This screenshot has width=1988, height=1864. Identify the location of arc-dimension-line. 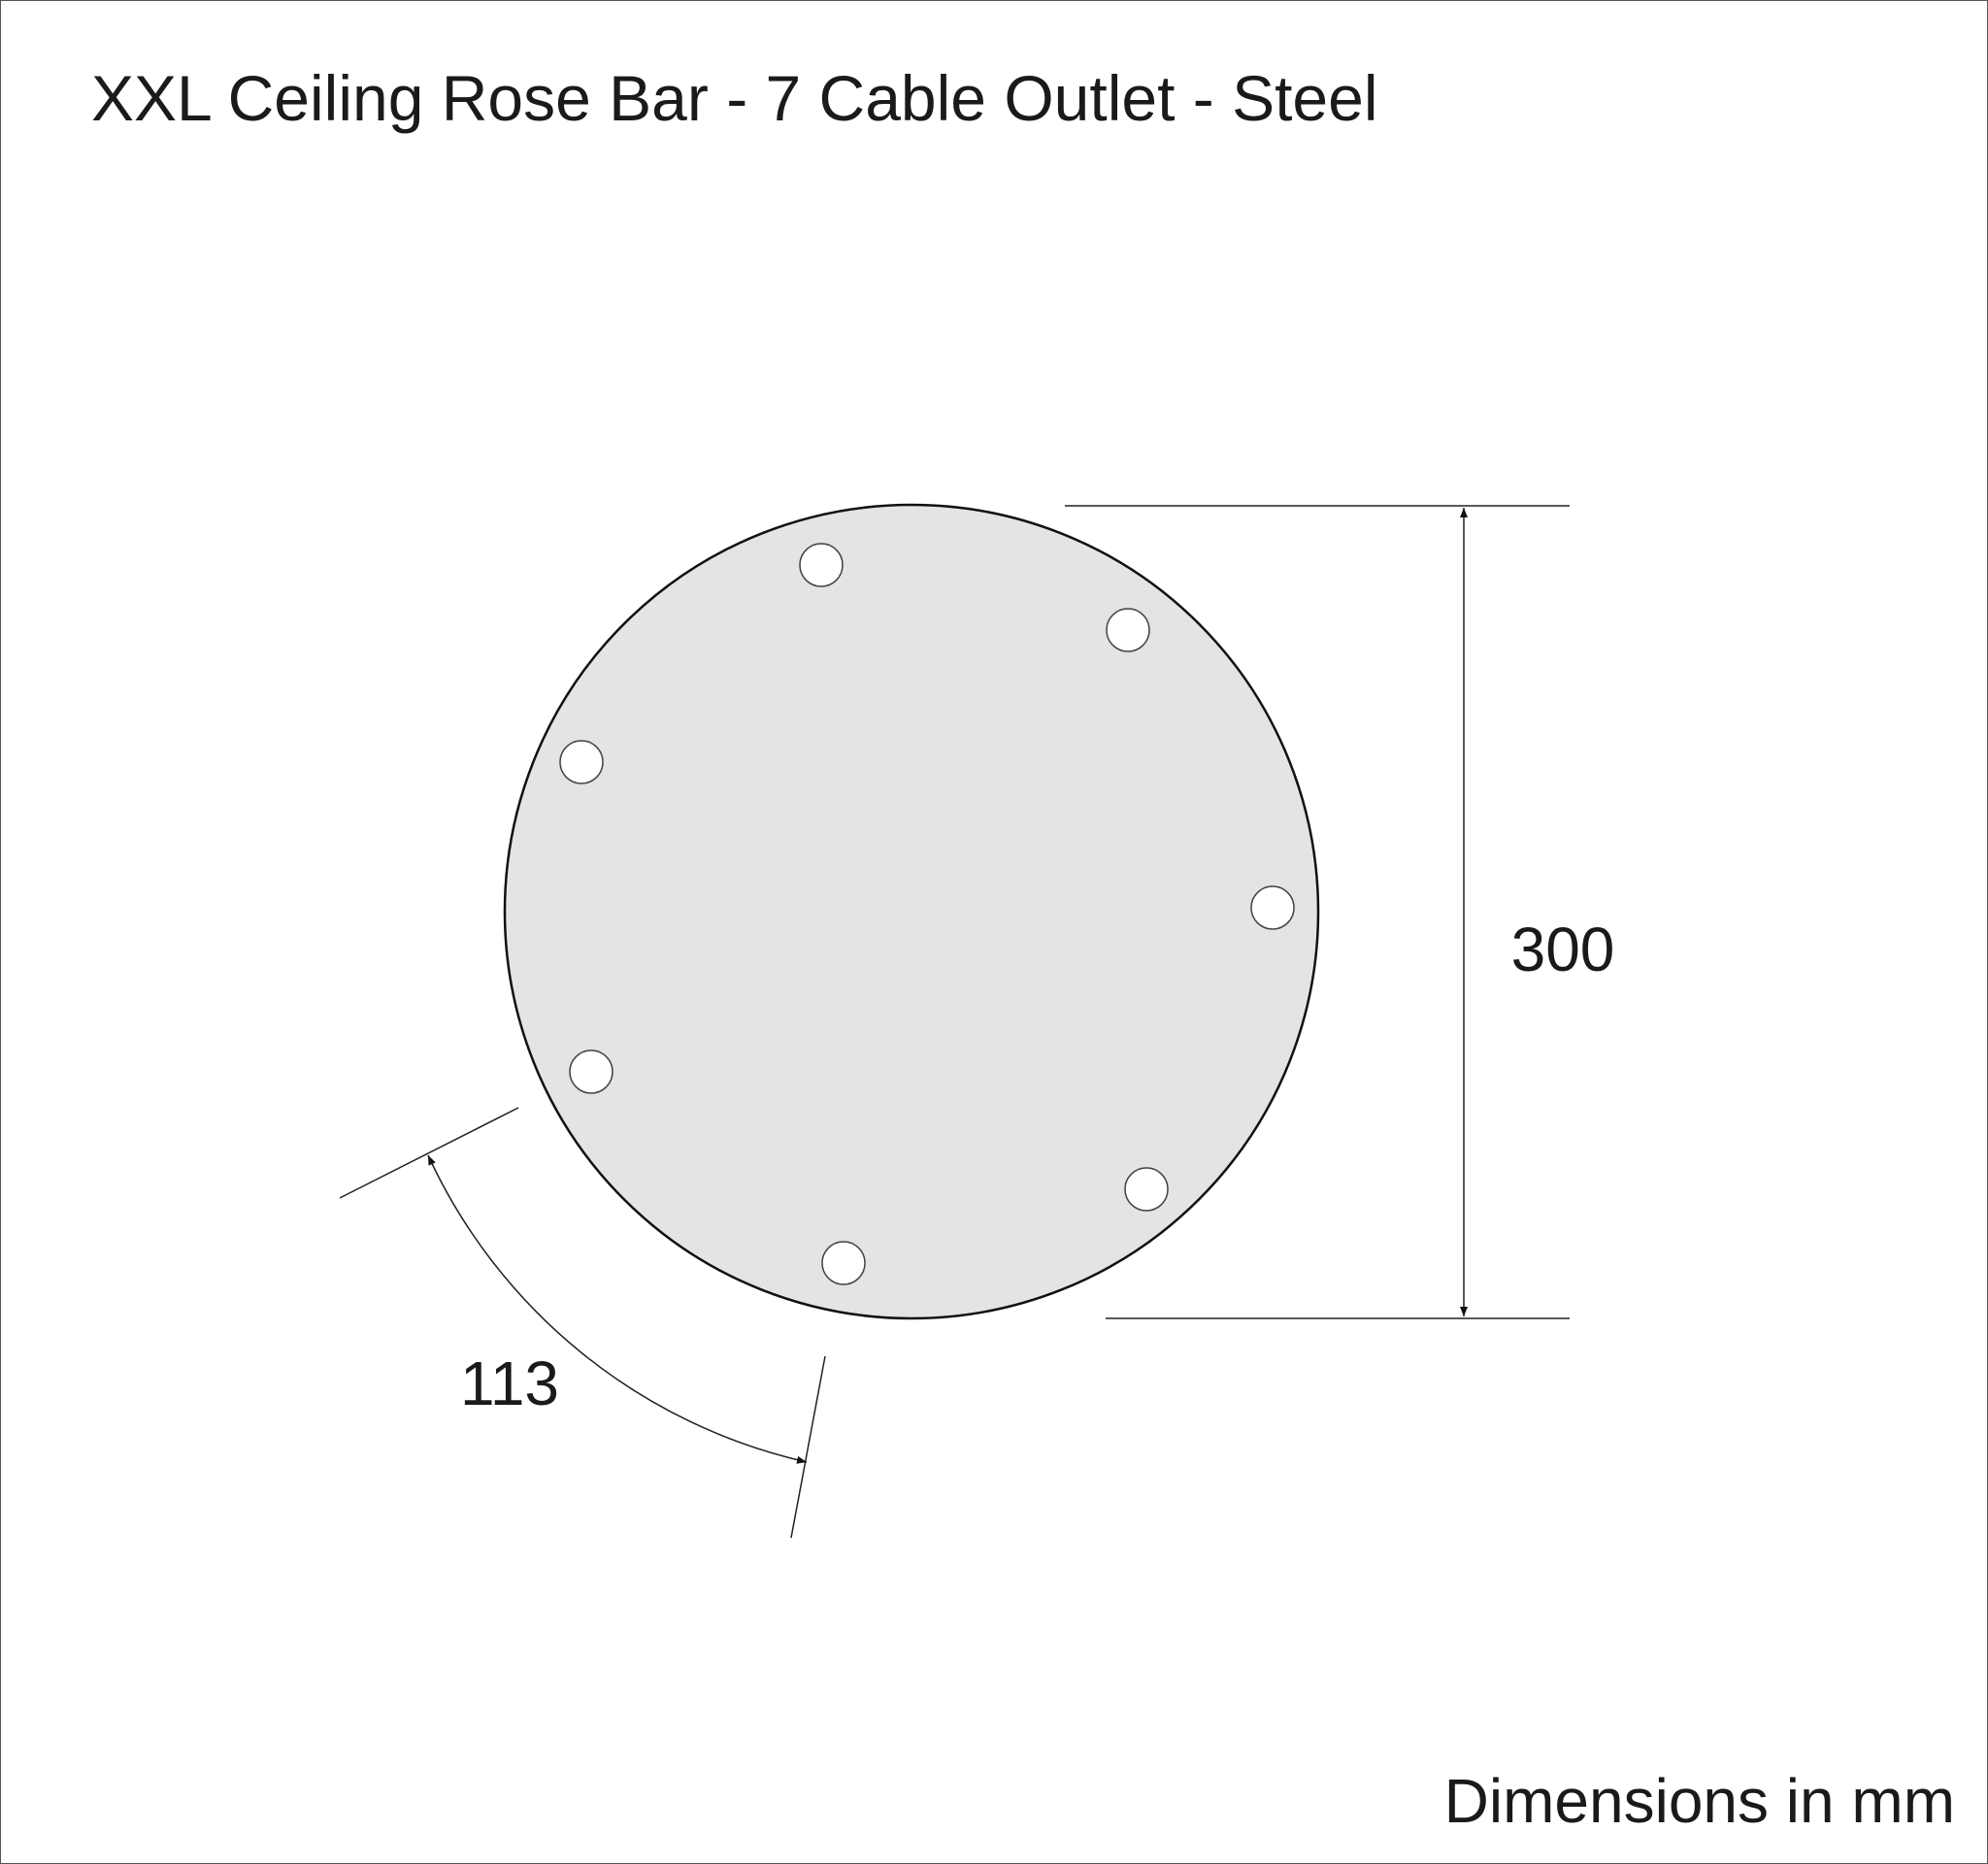
(617, 1309).